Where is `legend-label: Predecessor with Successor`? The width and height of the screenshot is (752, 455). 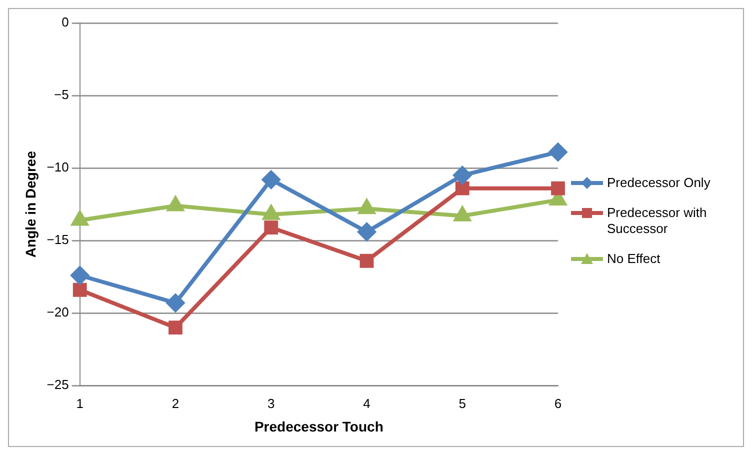 legend-label: Predecessor with Successor is located at coordinates (657, 220).